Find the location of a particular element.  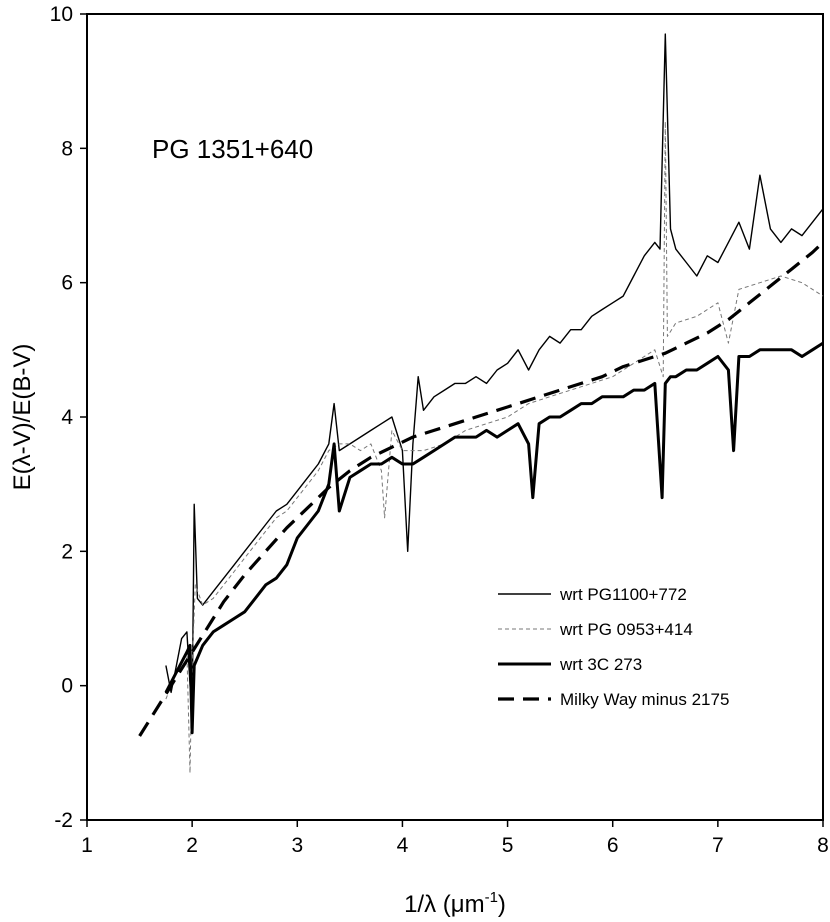

y-tick-label: 8 is located at coordinates (67, 148).